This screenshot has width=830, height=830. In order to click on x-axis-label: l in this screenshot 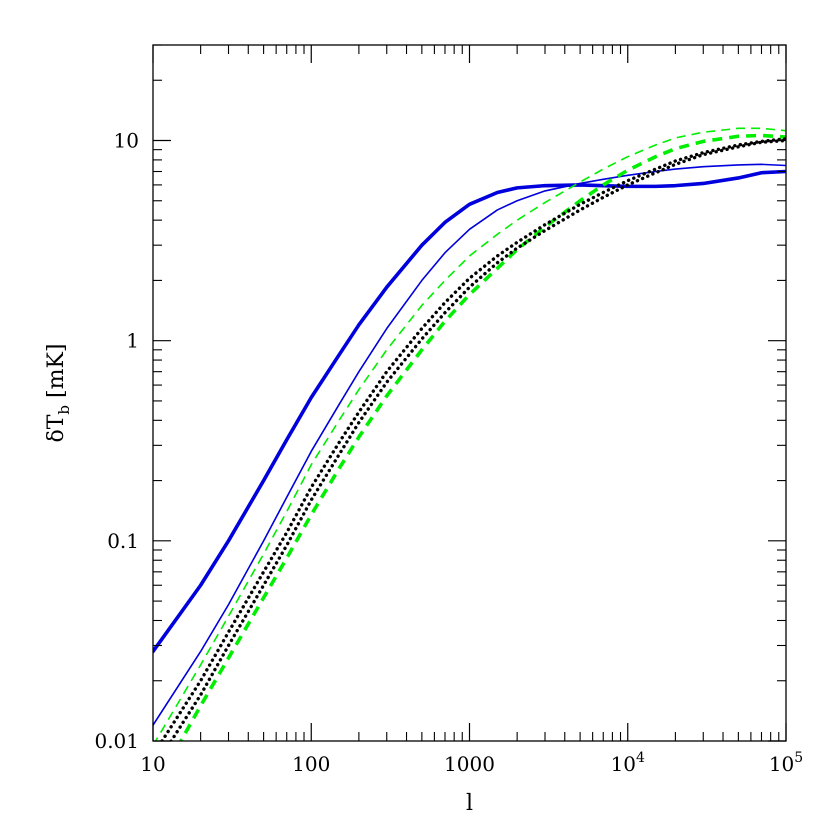, I will do `click(469, 803)`.